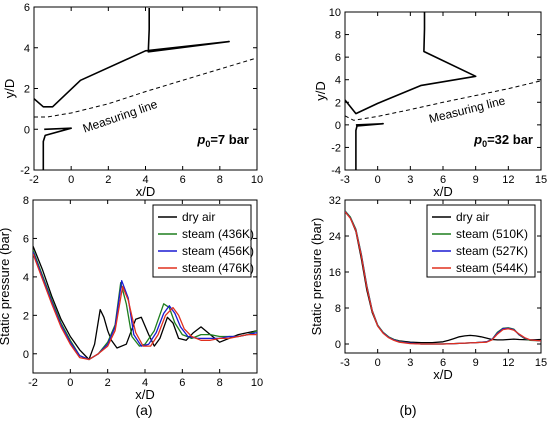  I want to click on pressure-annotation: p0=32 bar, so click(503, 140).